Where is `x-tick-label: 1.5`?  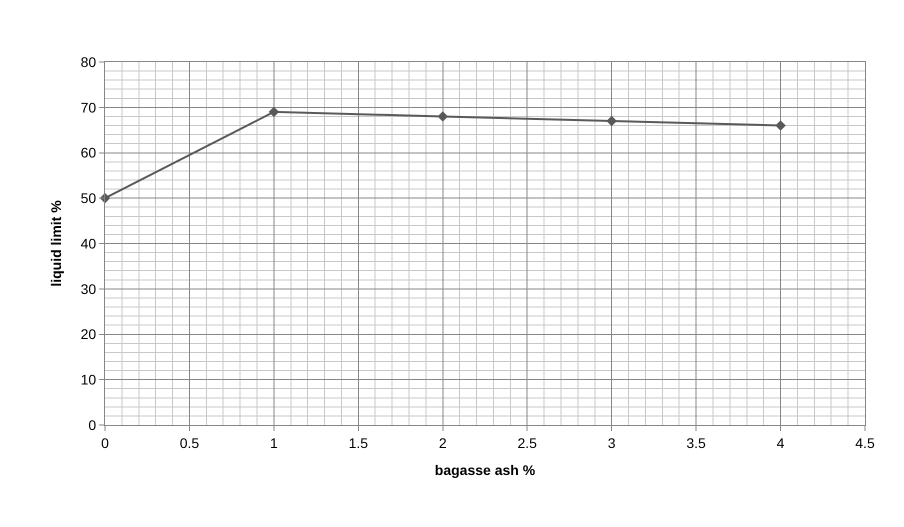 x-tick-label: 1.5 is located at coordinates (358, 442).